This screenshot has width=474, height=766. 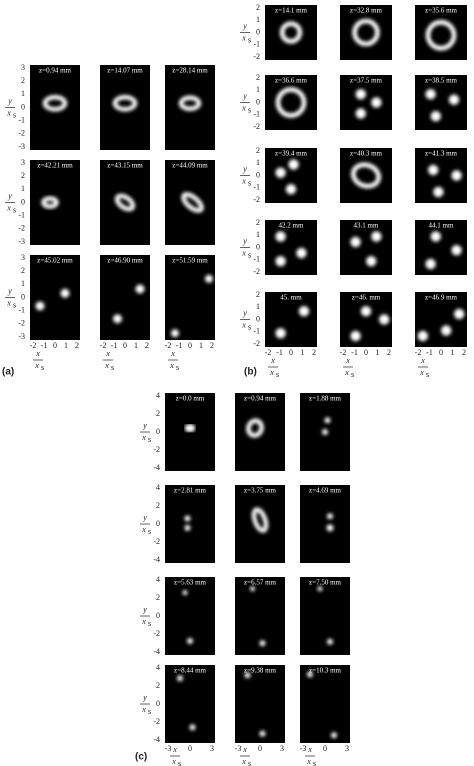 I want to click on frame: z=46. mm, so click(x=366, y=319).